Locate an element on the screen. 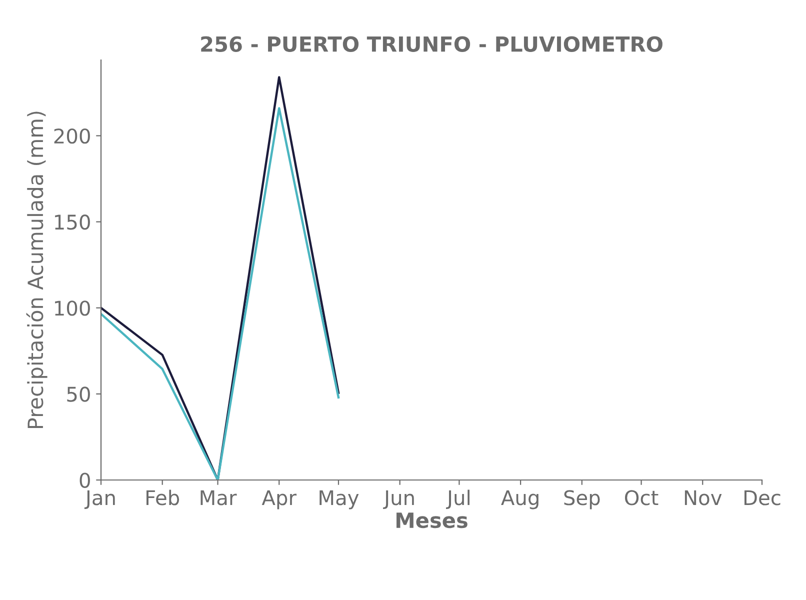 This screenshot has height=600, width=806. x-tick-label: May is located at coordinates (339, 500).